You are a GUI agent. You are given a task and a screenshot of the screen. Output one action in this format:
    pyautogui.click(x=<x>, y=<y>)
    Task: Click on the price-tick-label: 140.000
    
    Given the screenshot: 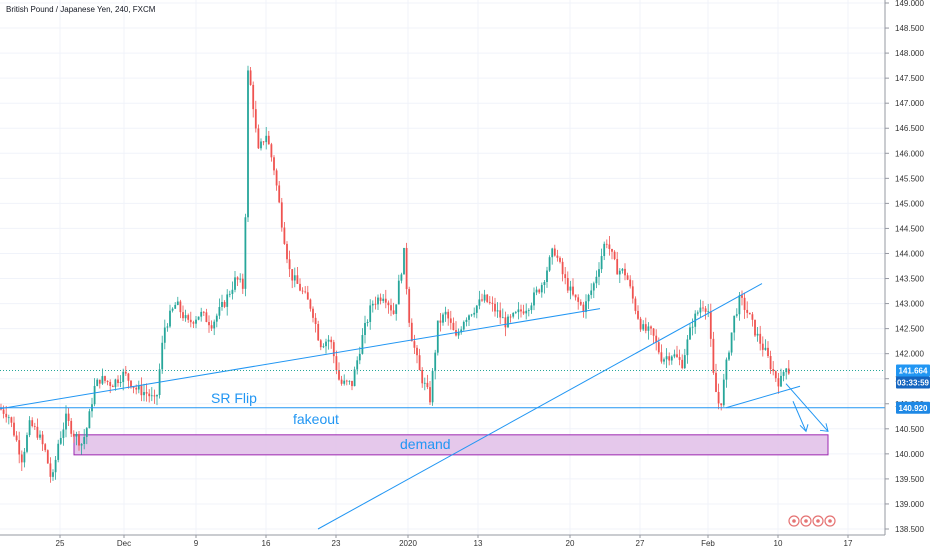 What is the action you would take?
    pyautogui.click(x=909, y=454)
    